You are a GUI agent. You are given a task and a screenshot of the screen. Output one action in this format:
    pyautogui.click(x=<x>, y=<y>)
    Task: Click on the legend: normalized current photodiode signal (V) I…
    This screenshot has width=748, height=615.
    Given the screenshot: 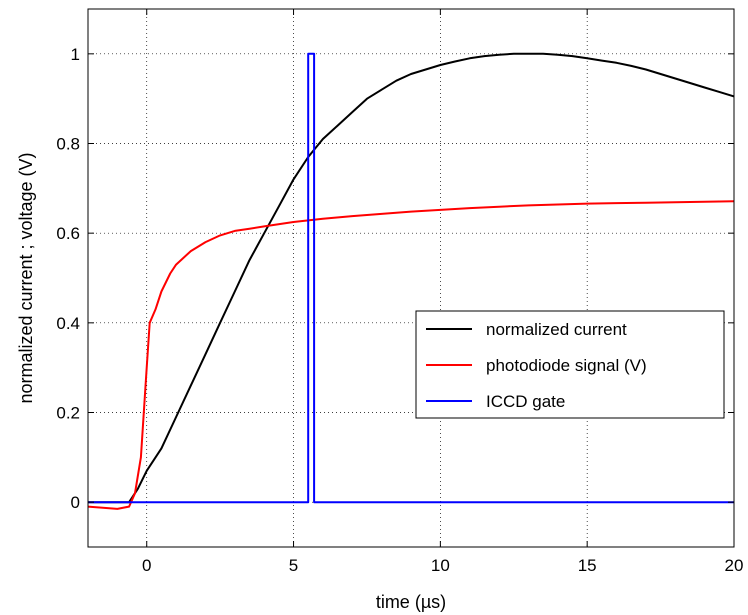 What is the action you would take?
    pyautogui.click(x=570, y=364)
    